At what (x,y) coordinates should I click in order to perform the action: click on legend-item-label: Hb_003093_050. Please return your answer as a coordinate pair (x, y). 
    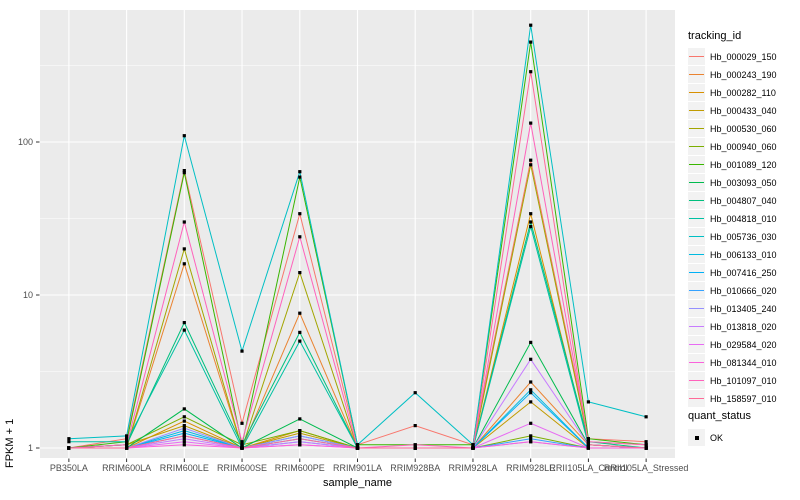
    Looking at the image, I should click on (743, 182).